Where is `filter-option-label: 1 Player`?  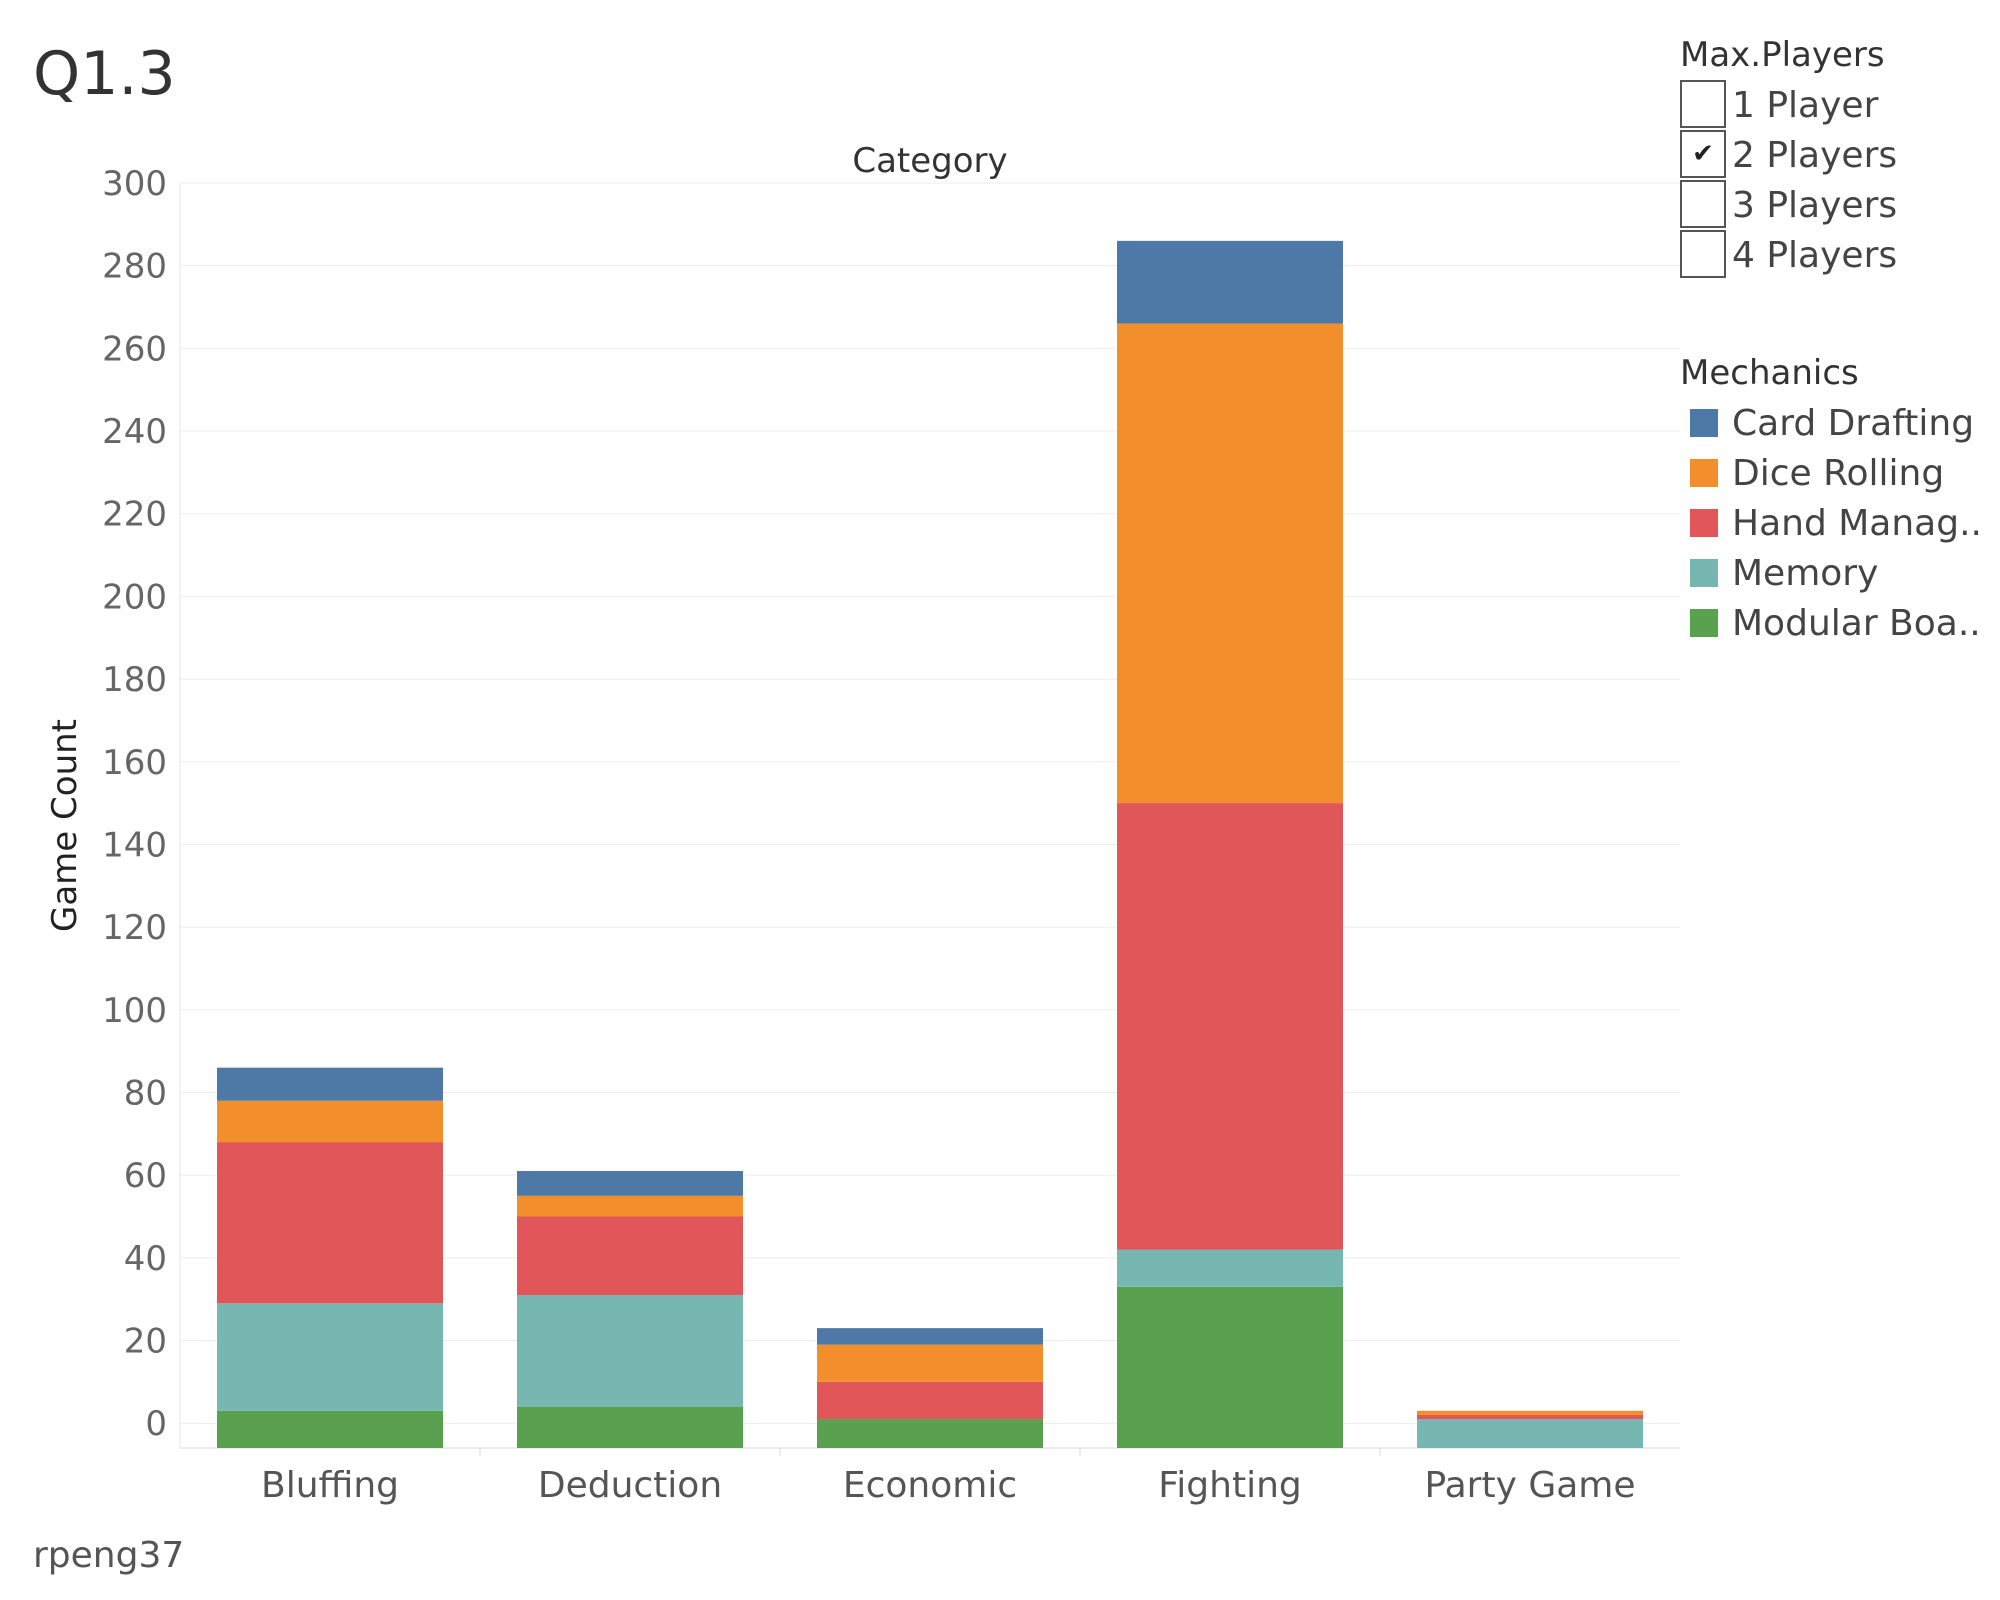
filter-option-label: 1 Player is located at coordinates (1805, 105).